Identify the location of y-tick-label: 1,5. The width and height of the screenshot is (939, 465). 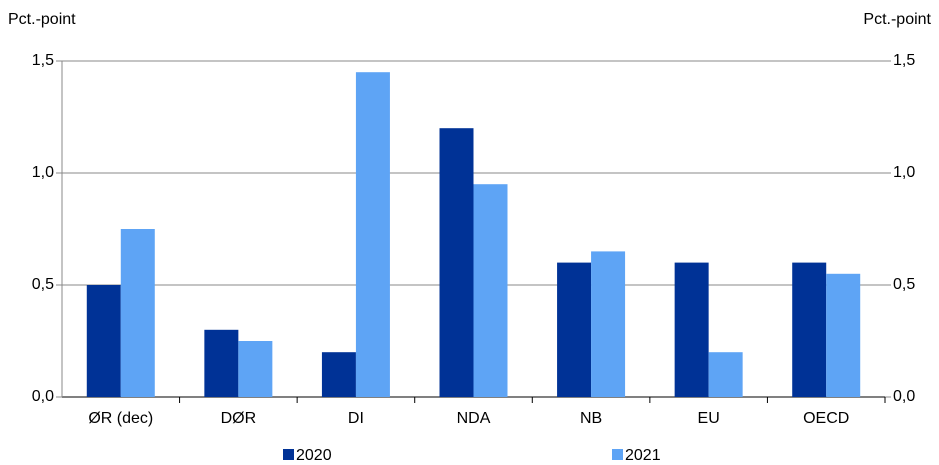
(43, 60).